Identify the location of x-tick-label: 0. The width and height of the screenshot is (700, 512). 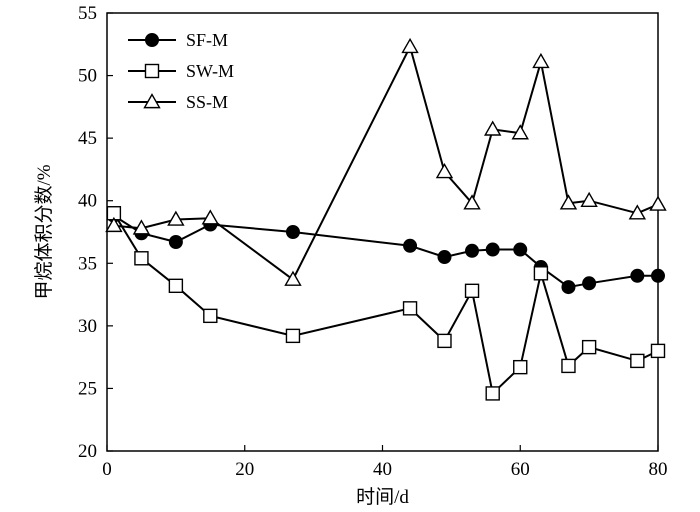
(107, 469).